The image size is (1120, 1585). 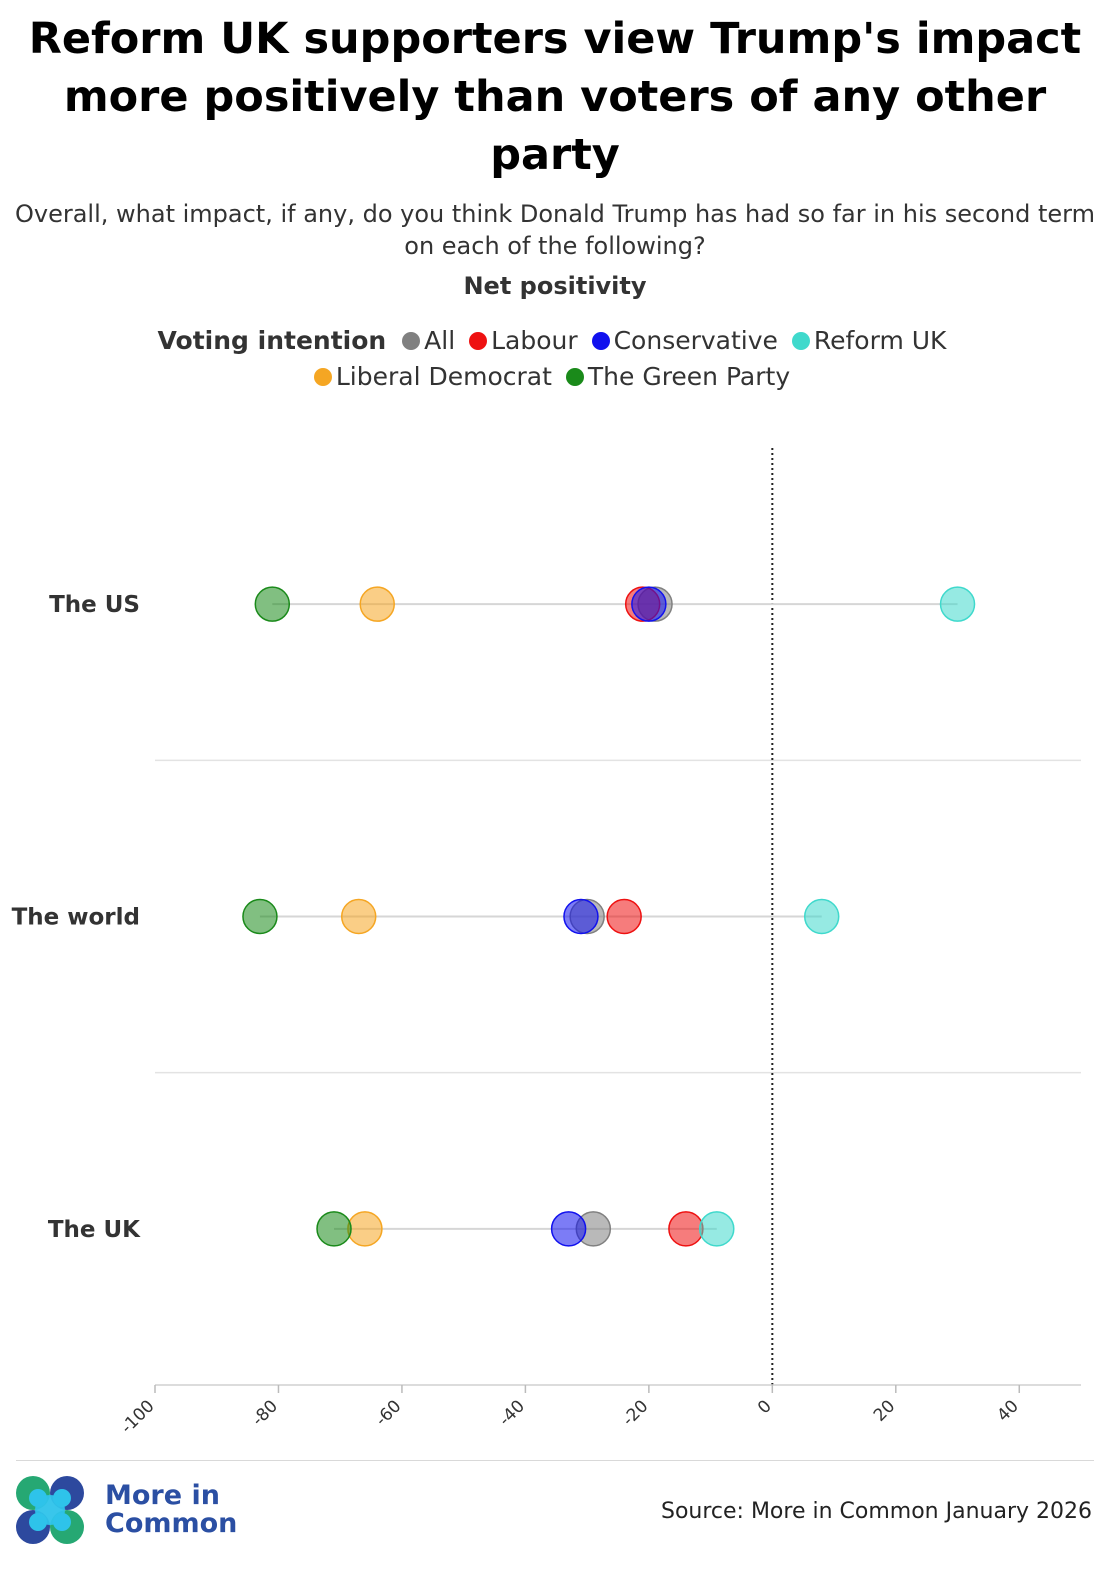 I want to click on footer-divider, so click(x=555, y=1460).